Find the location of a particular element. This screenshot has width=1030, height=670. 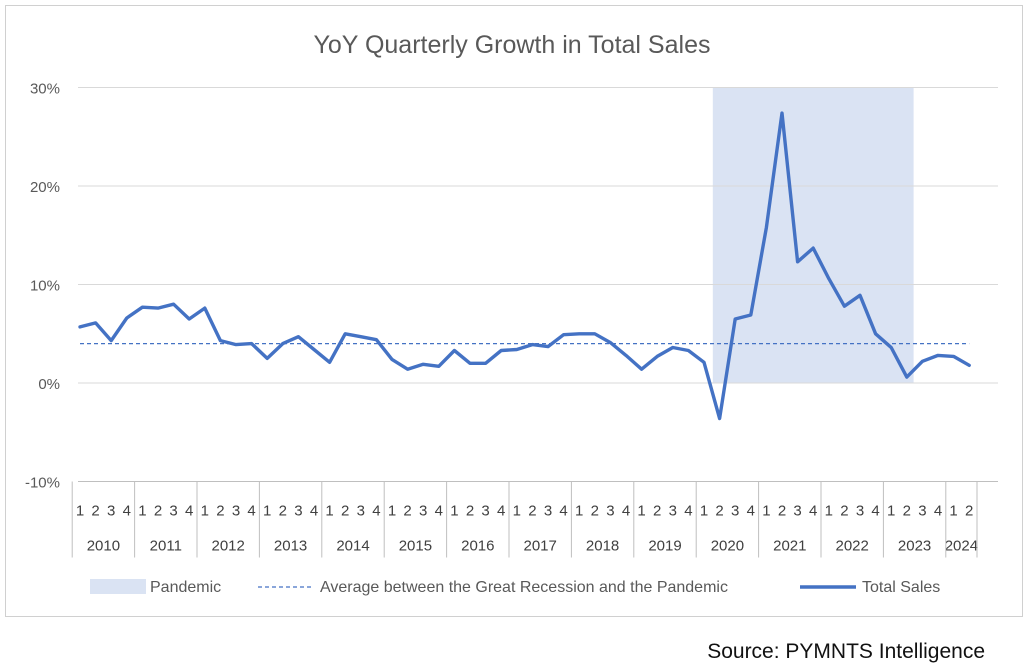

legend-label-pandemic: Pandemic is located at coordinates (185, 587).